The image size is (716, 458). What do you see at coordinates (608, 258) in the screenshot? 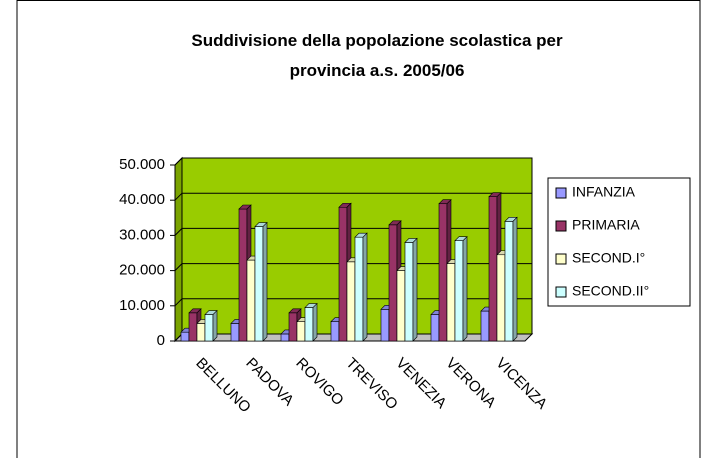
I see `legend-label: SECOND.I°` at bounding box center [608, 258].